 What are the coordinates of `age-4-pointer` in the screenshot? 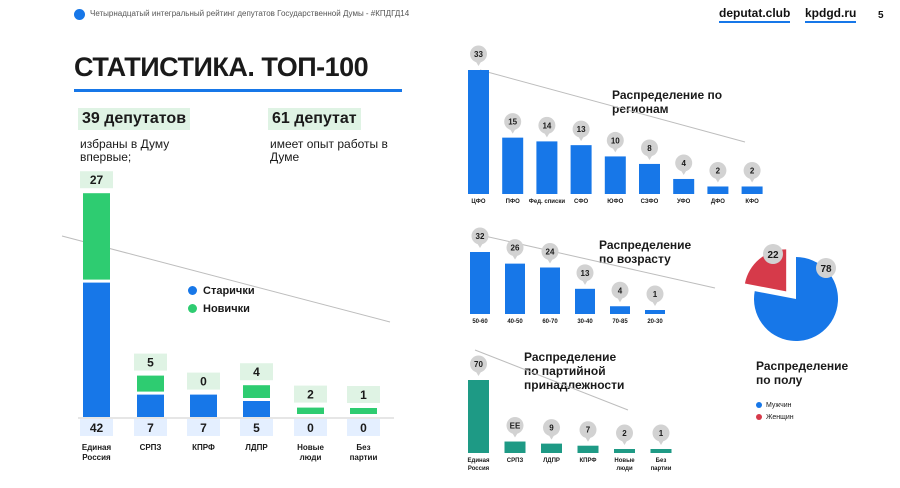 It's located at (620, 300).